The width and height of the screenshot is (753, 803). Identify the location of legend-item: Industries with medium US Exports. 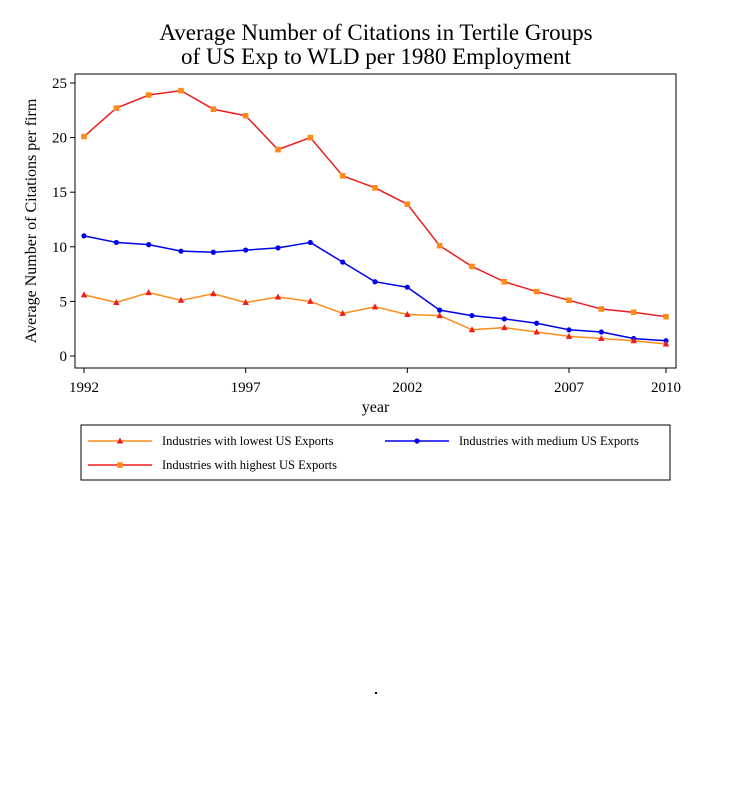
(512, 441).